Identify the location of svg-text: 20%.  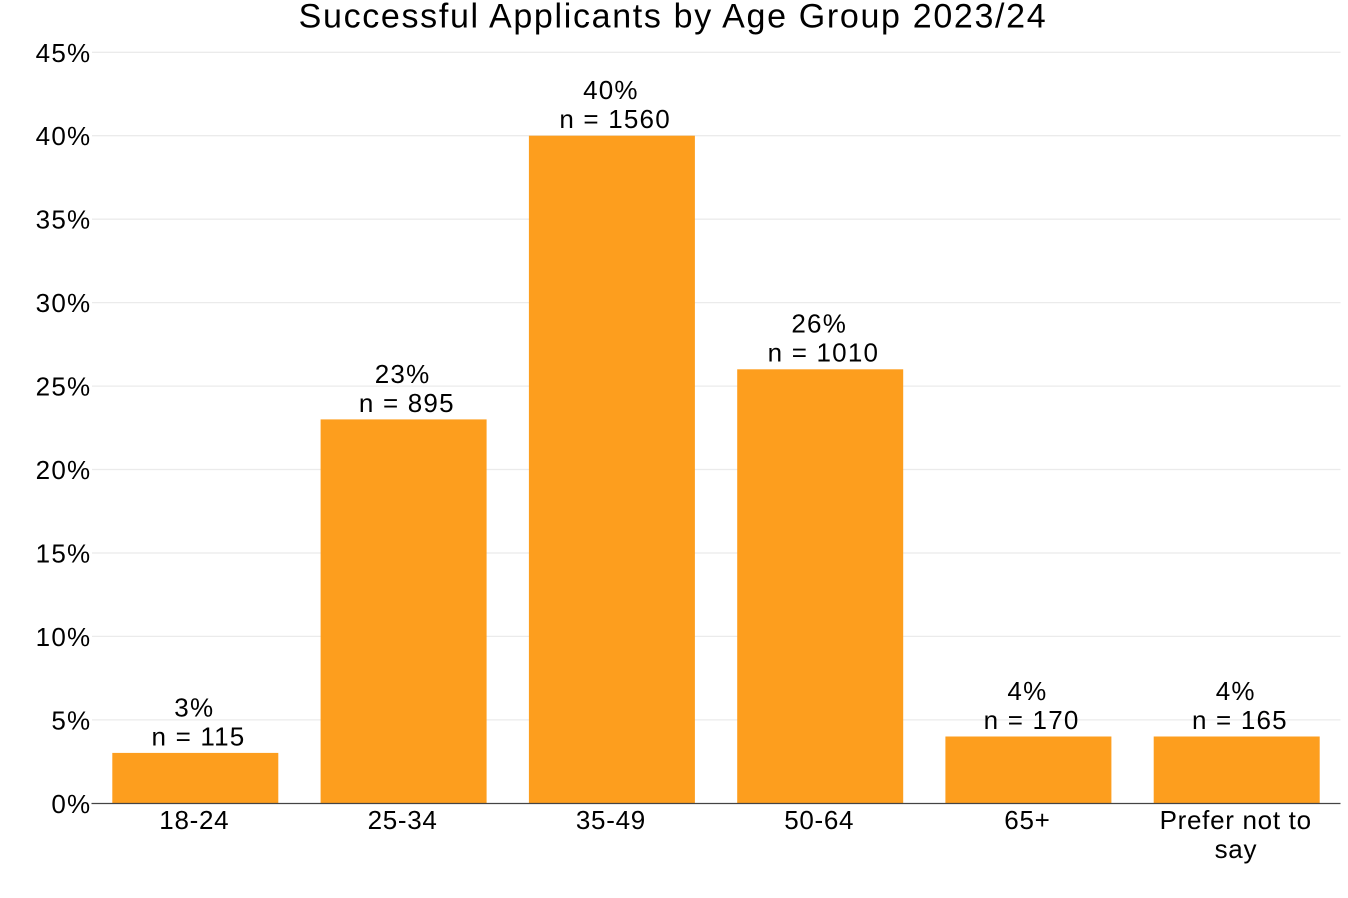
(64, 470).